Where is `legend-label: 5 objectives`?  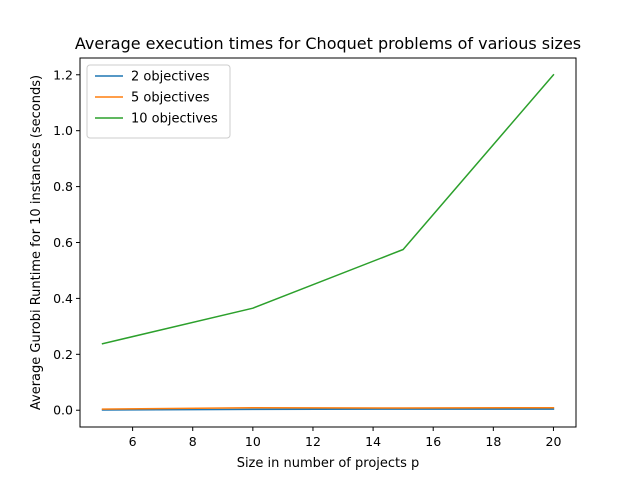
legend-label: 5 objectives is located at coordinates (170, 98).